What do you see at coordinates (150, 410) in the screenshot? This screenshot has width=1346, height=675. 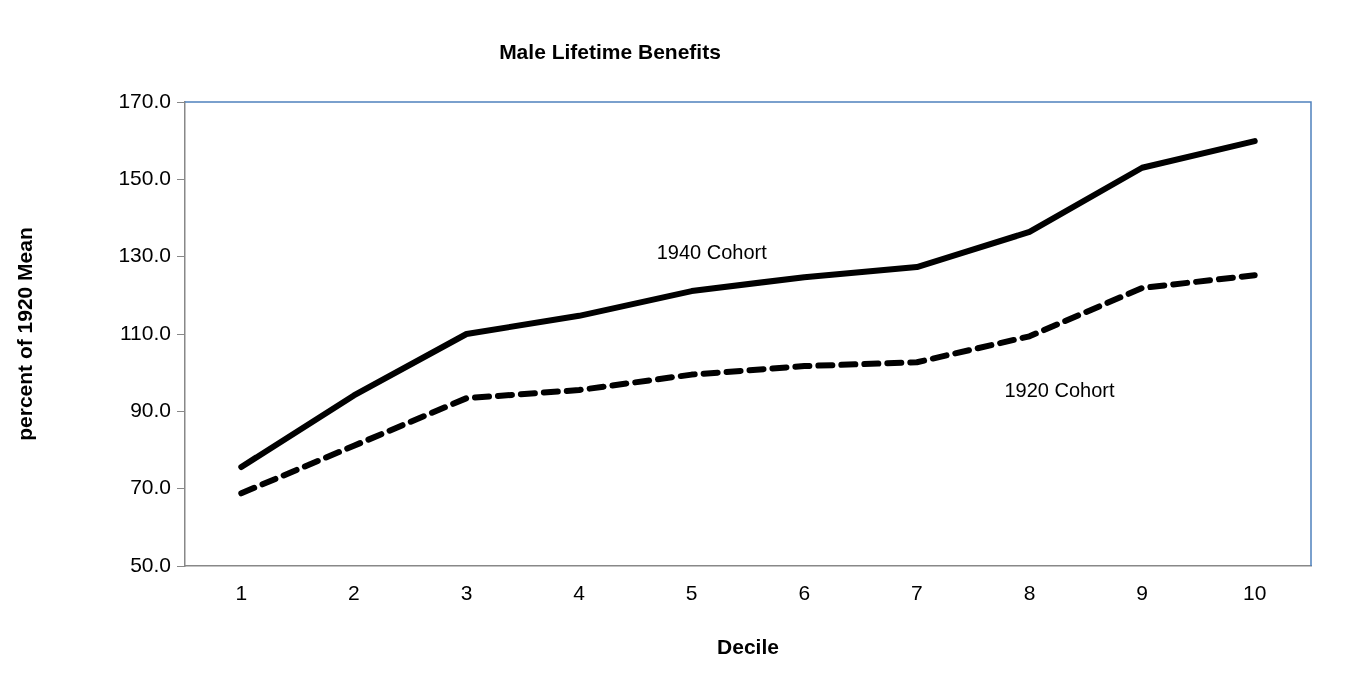 I see `y-tick-label: 90.0` at bounding box center [150, 410].